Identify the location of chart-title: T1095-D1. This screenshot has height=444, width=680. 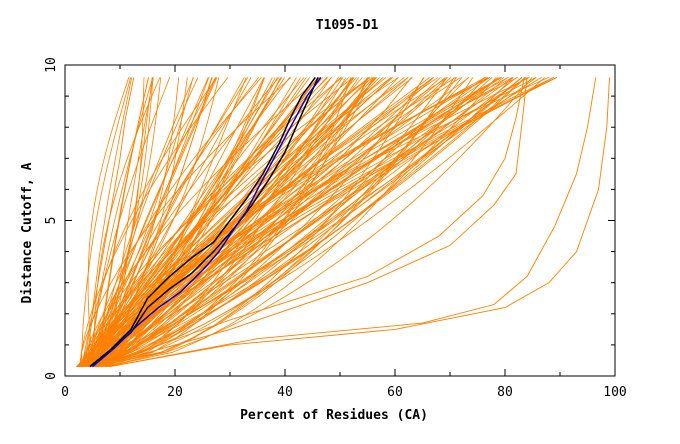
(347, 25).